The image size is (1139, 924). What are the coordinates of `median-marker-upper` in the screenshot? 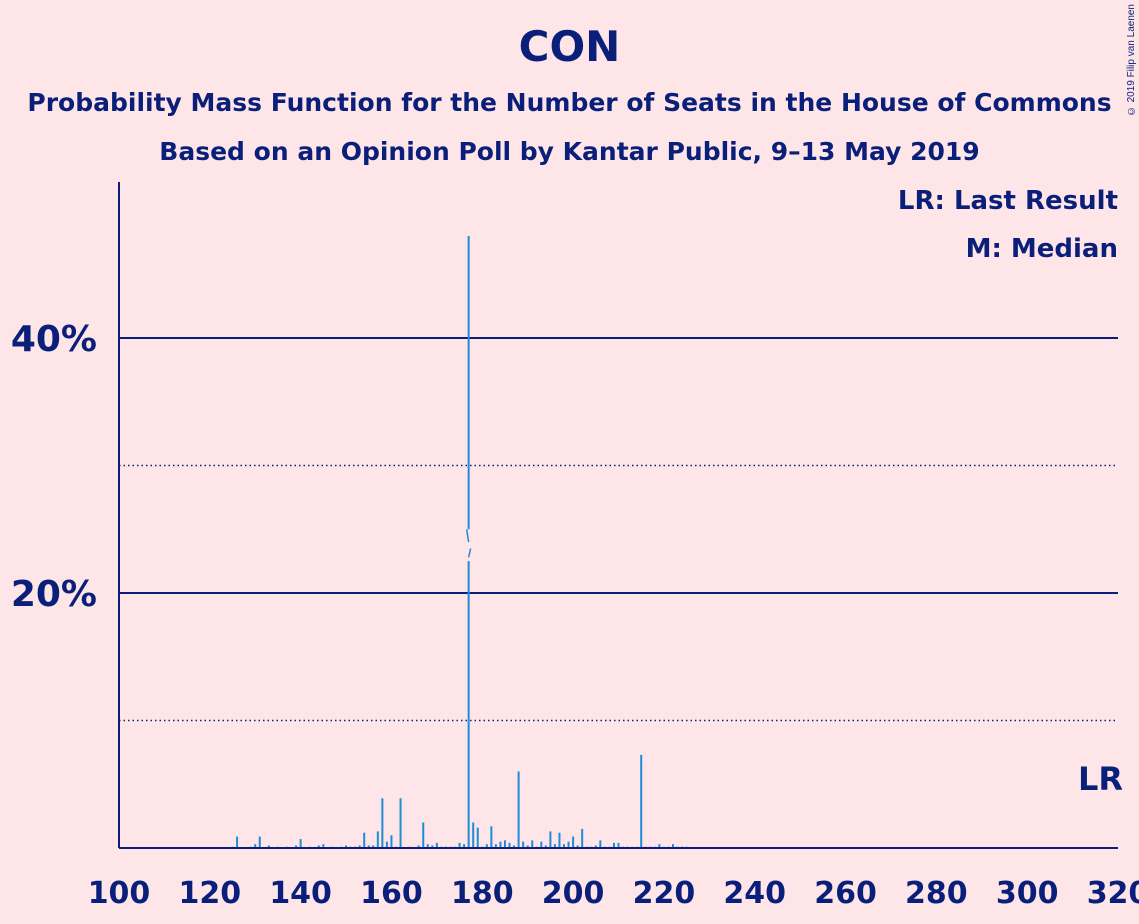 It's located at (467, 536).